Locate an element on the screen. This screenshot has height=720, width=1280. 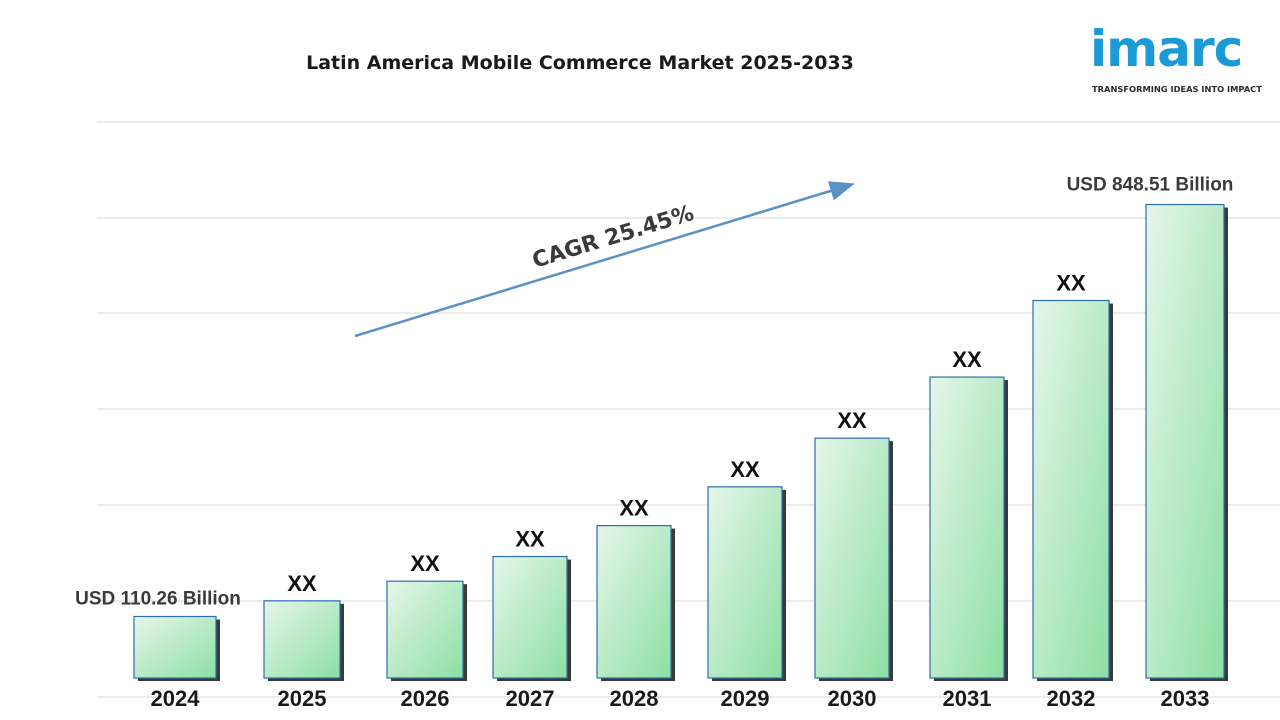
x-tick-label: 2027 is located at coordinates (530, 698).